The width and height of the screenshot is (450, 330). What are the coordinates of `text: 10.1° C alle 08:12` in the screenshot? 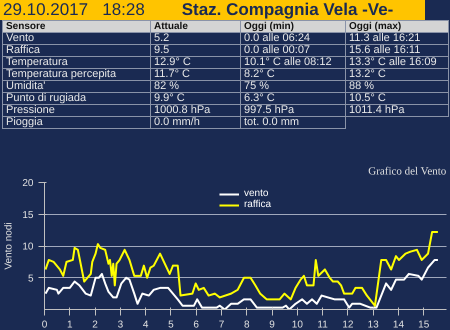 It's located at (293, 62).